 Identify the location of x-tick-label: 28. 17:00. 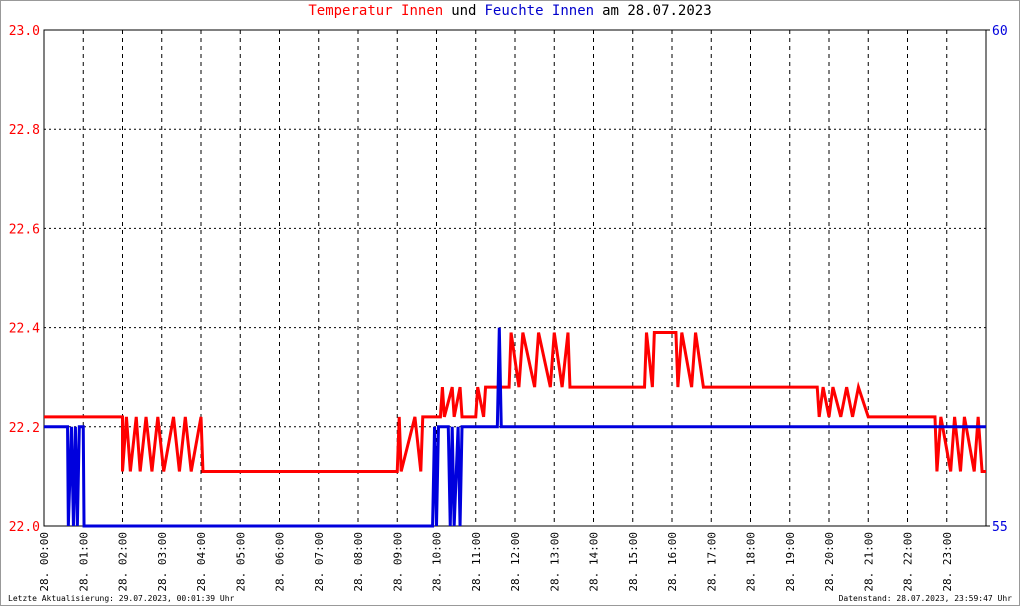
(711, 562).